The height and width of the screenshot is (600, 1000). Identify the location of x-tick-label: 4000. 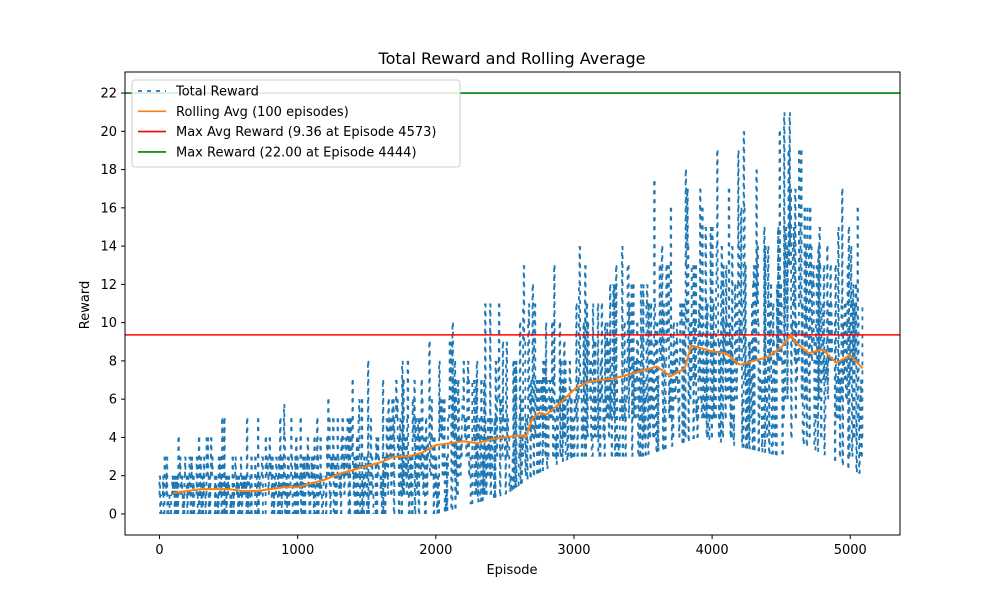
(712, 550).